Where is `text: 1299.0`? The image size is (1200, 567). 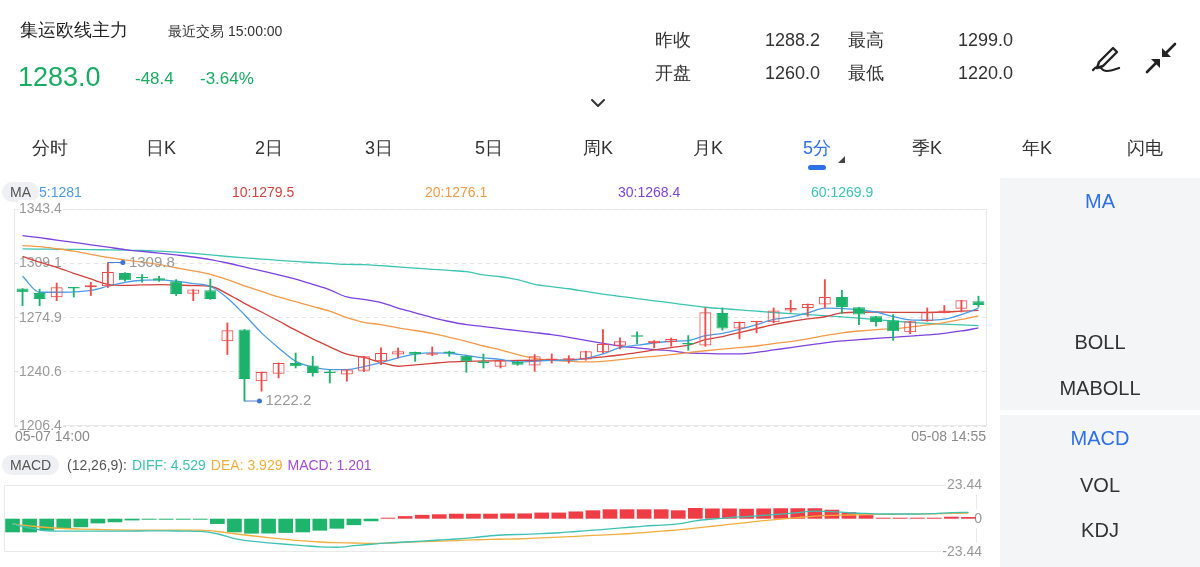 text: 1299.0 is located at coordinates (986, 40).